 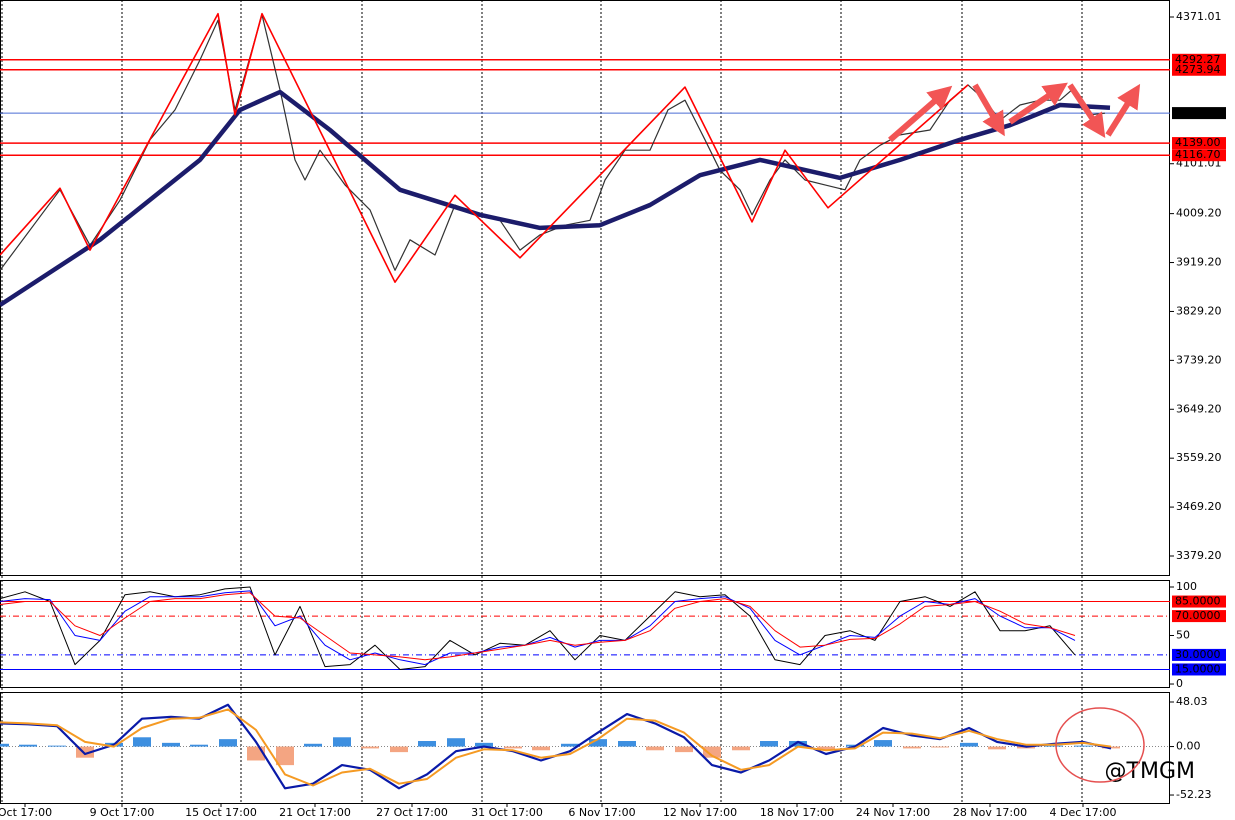 What do you see at coordinates (122, 812) in the screenshot?
I see `x-tick-label: 9 Oct 17:00` at bounding box center [122, 812].